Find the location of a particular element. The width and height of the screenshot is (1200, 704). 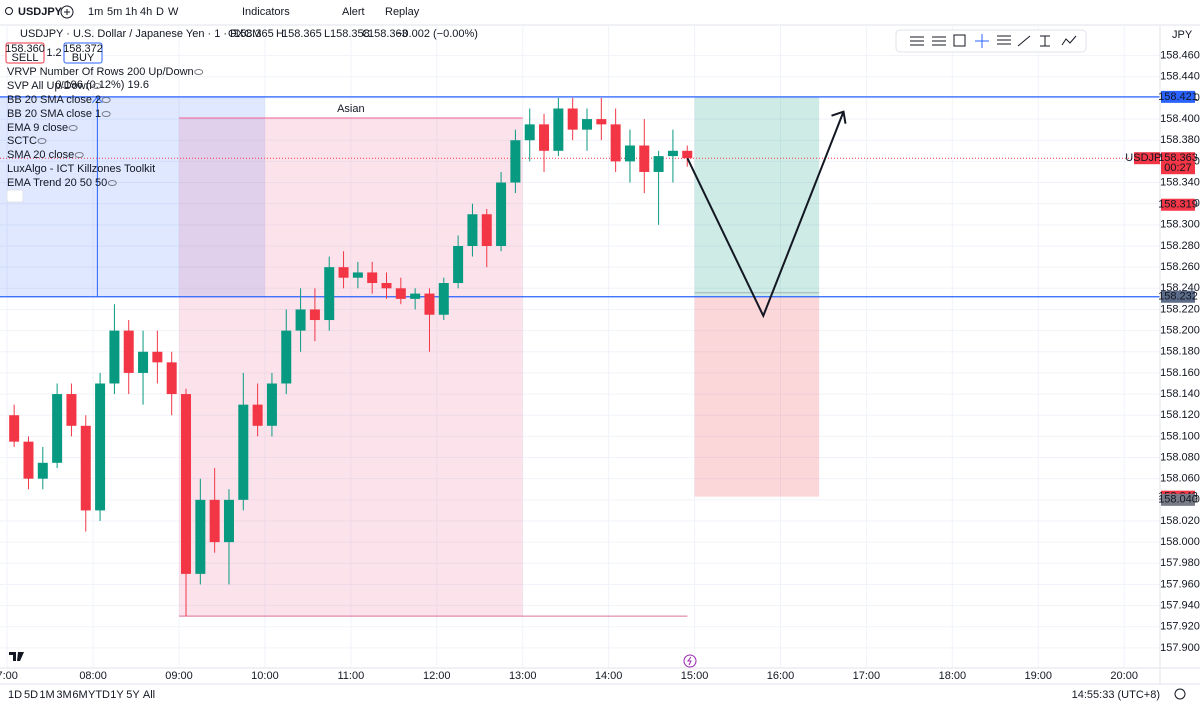

last-price-symbol: USDJPY is located at coordinates (1147, 158).